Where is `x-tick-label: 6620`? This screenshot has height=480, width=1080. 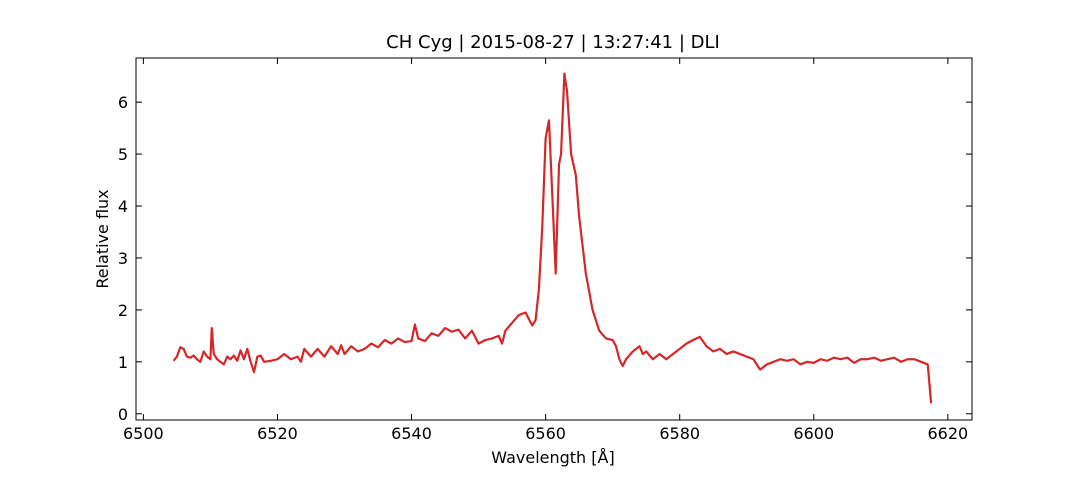
x-tick-label: 6620 is located at coordinates (948, 433).